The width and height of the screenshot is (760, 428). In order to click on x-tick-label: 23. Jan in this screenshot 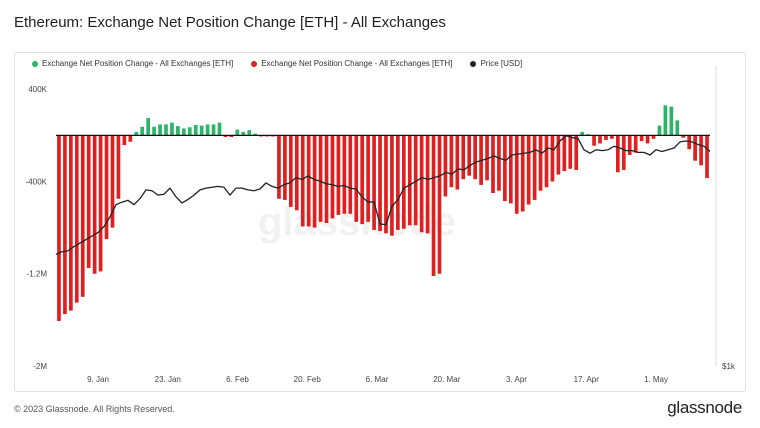, I will do `click(168, 379)`.